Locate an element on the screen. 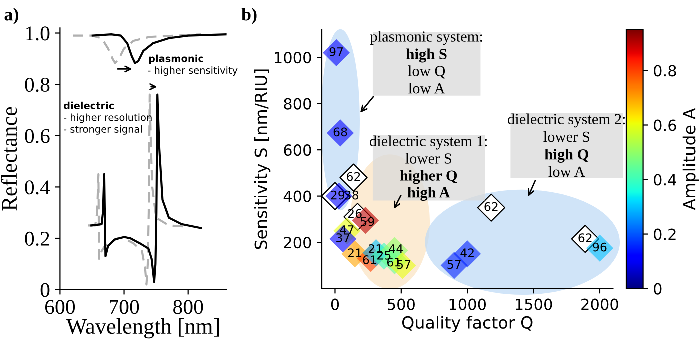 This screenshot has height=343, width=700. x-axis-title: Wavelength [nm] is located at coordinates (143, 328).